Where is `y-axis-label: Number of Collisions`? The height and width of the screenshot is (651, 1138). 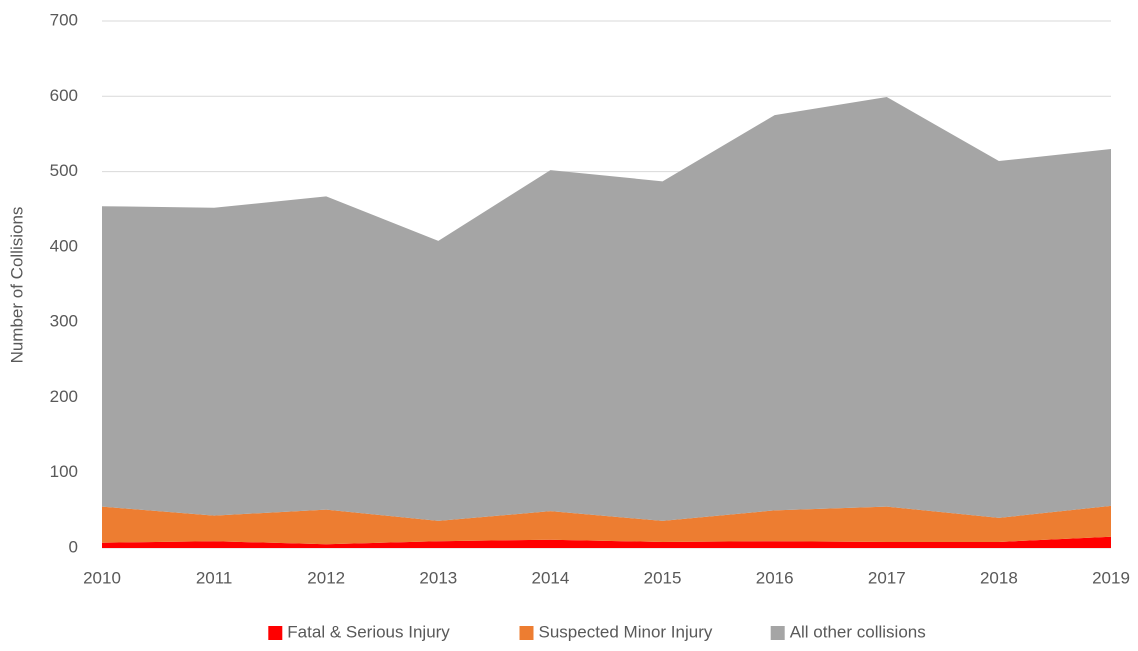 y-axis-label: Number of Collisions is located at coordinates (16, 285).